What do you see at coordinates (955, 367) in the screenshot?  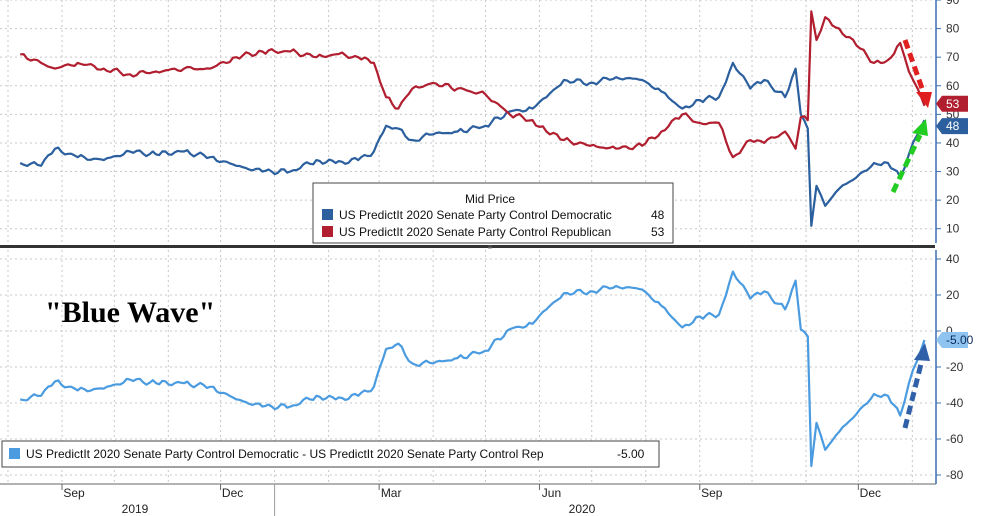 I see `bottom-y-tick-label: -20` at bounding box center [955, 367].